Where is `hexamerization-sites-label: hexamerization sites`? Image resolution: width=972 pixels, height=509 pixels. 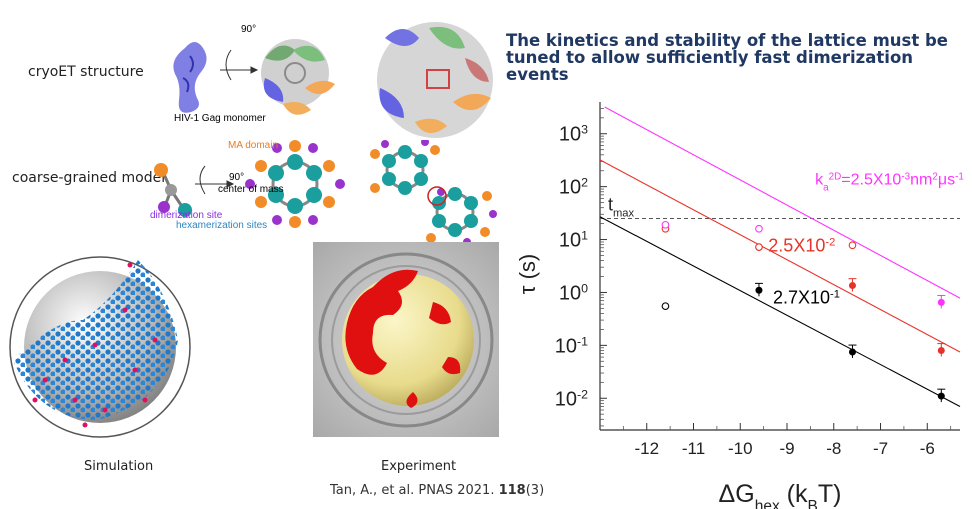 hexamerization-sites-label: hexamerization sites is located at coordinates (222, 225).